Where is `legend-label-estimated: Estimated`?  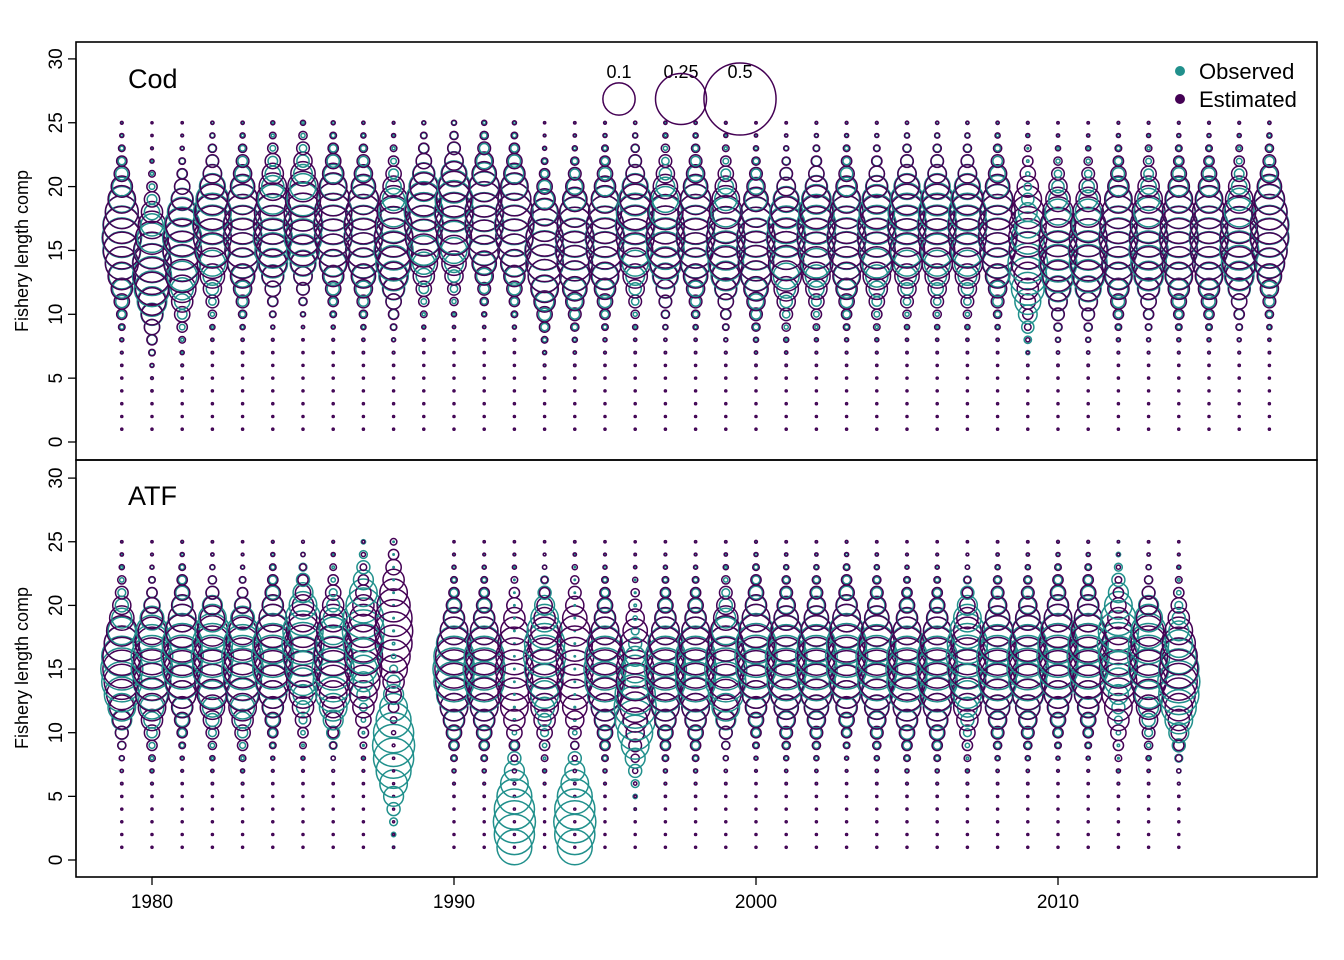 legend-label-estimated: Estimated is located at coordinates (1248, 99).